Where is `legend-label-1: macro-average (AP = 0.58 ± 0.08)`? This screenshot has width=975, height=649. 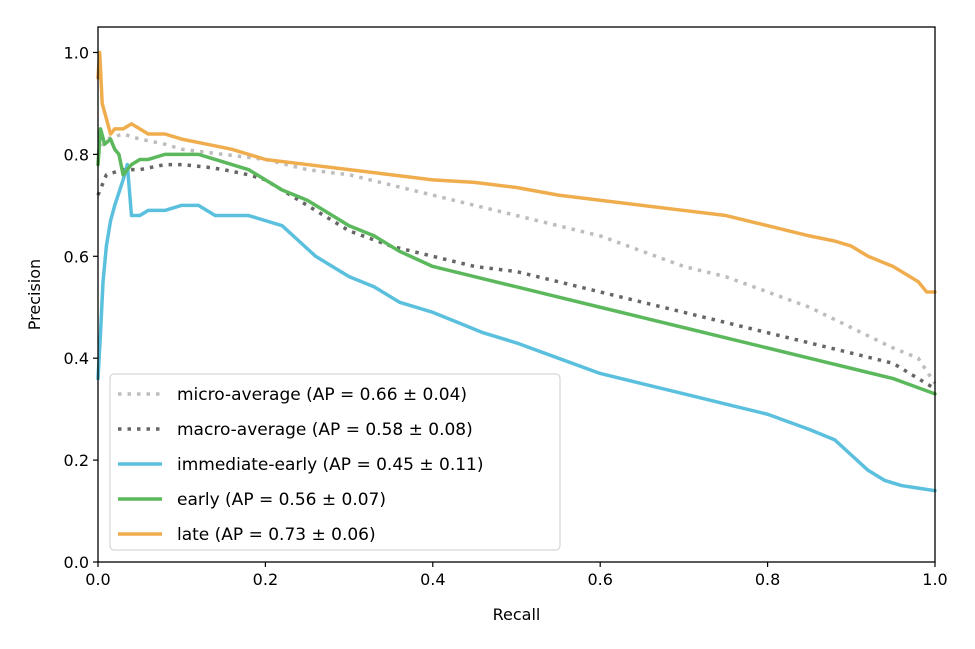 legend-label-1: macro-average (AP = 0.58 ± 0.08) is located at coordinates (325, 430).